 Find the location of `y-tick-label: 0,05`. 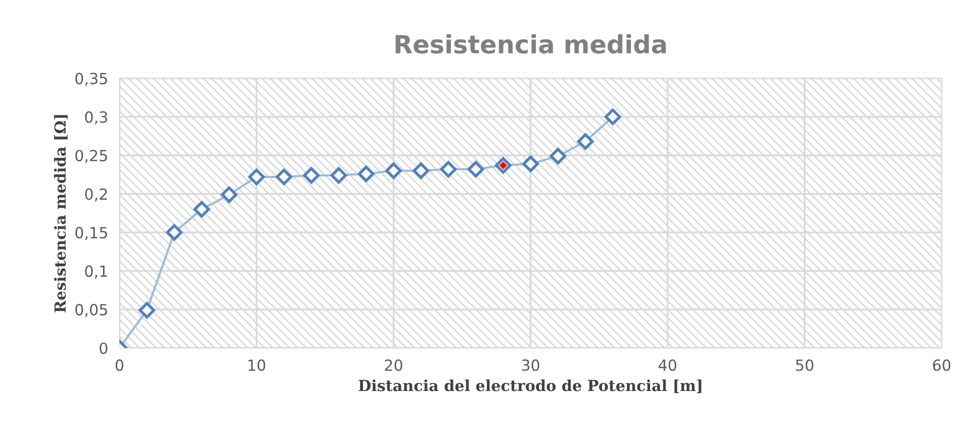

y-tick-label: 0,05 is located at coordinates (91, 311).